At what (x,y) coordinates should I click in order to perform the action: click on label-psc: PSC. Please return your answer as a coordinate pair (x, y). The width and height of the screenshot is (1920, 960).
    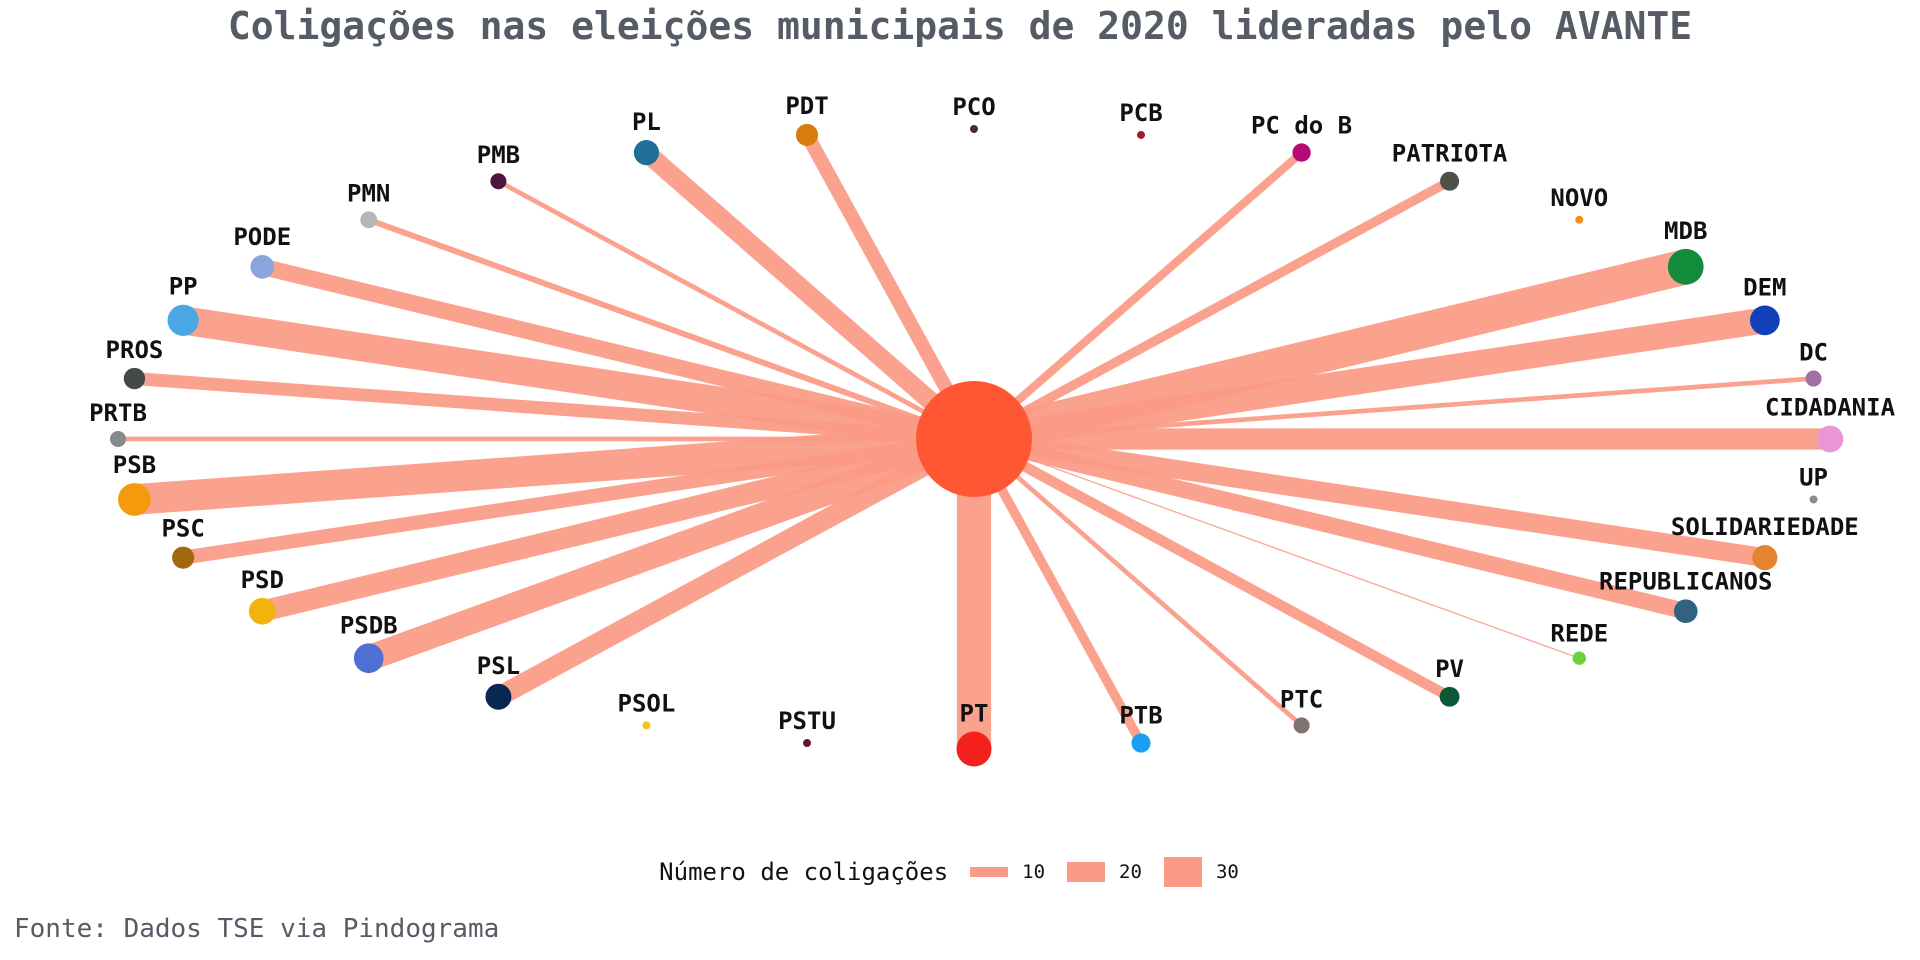
    Looking at the image, I should click on (182, 529).